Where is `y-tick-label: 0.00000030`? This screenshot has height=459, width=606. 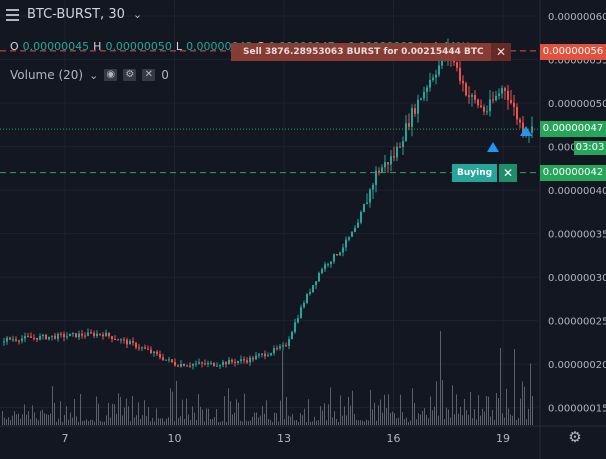
y-tick-label: 0.00000030 is located at coordinates (577, 278).